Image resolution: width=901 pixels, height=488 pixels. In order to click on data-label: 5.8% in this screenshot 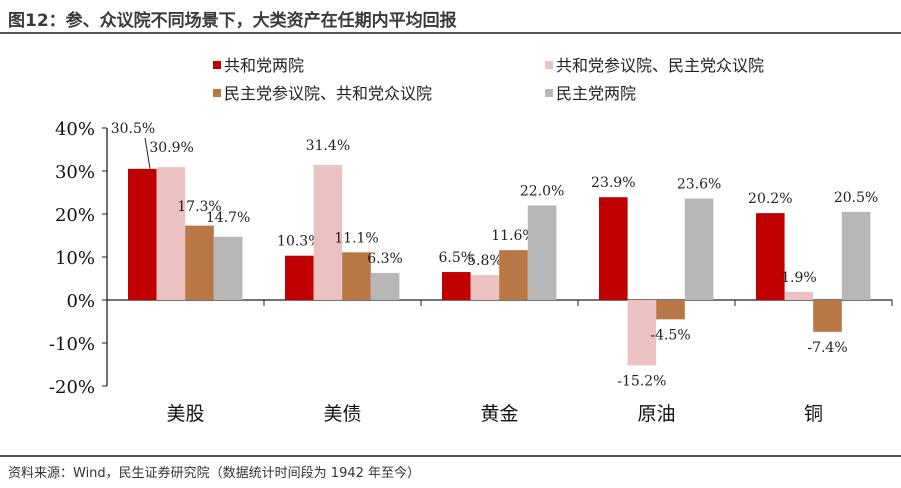, I will do `click(485, 261)`.